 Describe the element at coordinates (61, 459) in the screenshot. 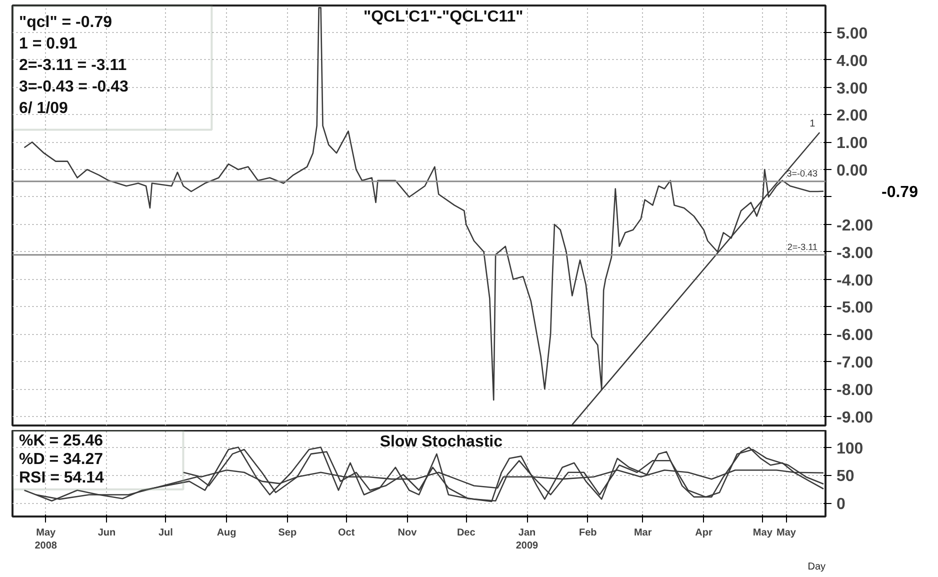

I see `annotation: %D = 34.27` at that location.